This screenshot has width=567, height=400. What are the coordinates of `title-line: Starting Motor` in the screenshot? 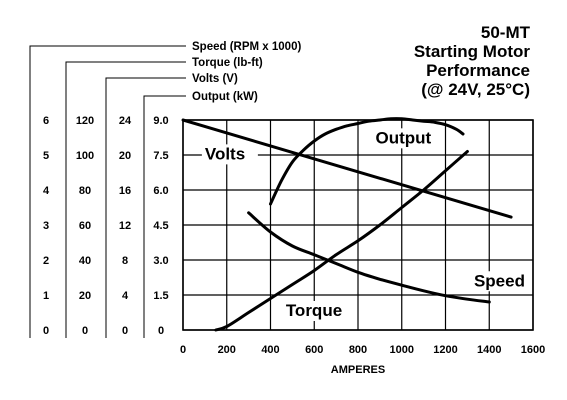 It's located at (472, 51).